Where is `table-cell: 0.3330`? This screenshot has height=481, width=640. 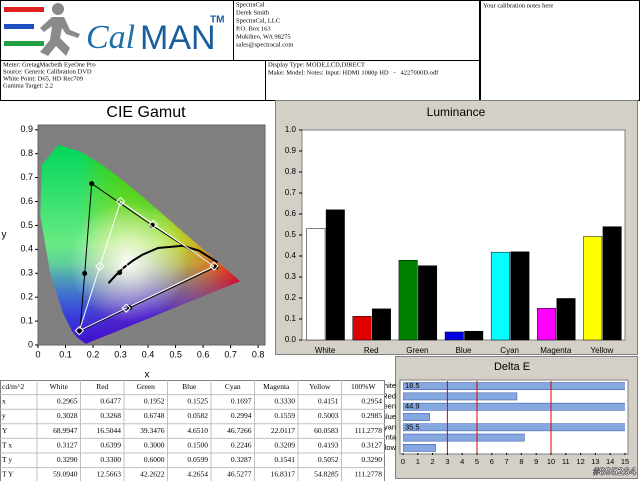
table-cell: 0.3330 is located at coordinates (284, 401).